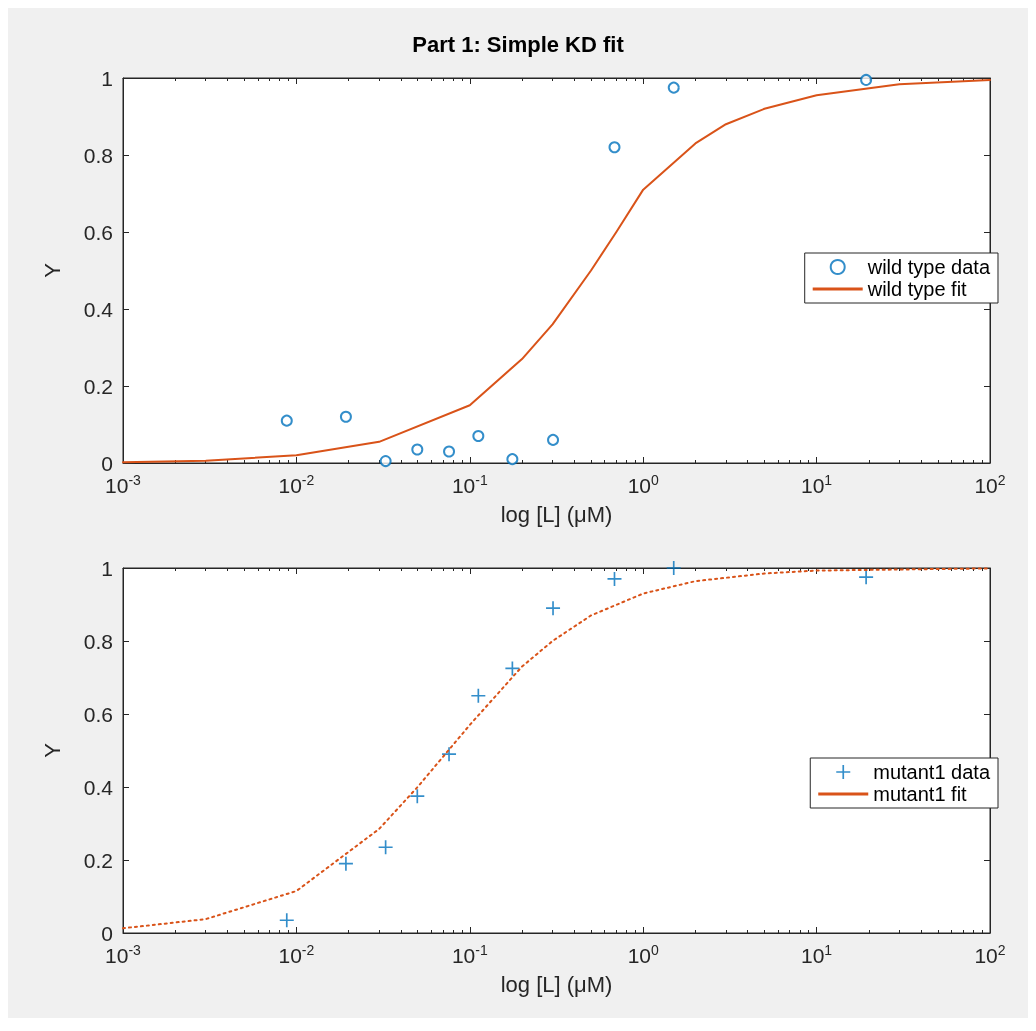 Image resolution: width=1036 pixels, height=1031 pixels. I want to click on legend-label: mutant1 fit, so click(920, 794).